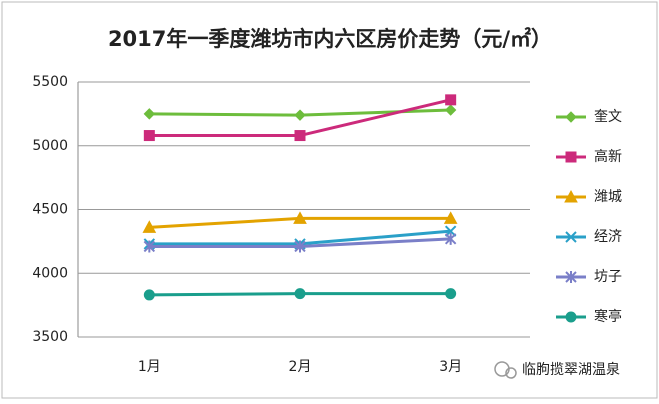 This screenshot has width=659, height=404. What do you see at coordinates (608, 237) in the screenshot?
I see `legend-label: 经济` at bounding box center [608, 237].